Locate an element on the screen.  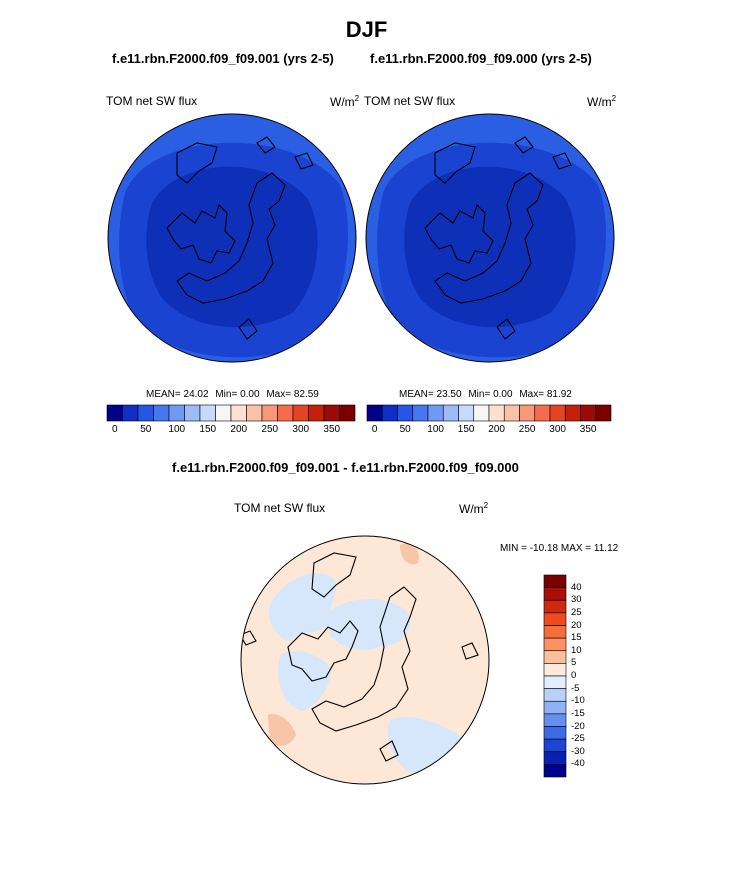
max-value: 81.92 is located at coordinates (559, 394).